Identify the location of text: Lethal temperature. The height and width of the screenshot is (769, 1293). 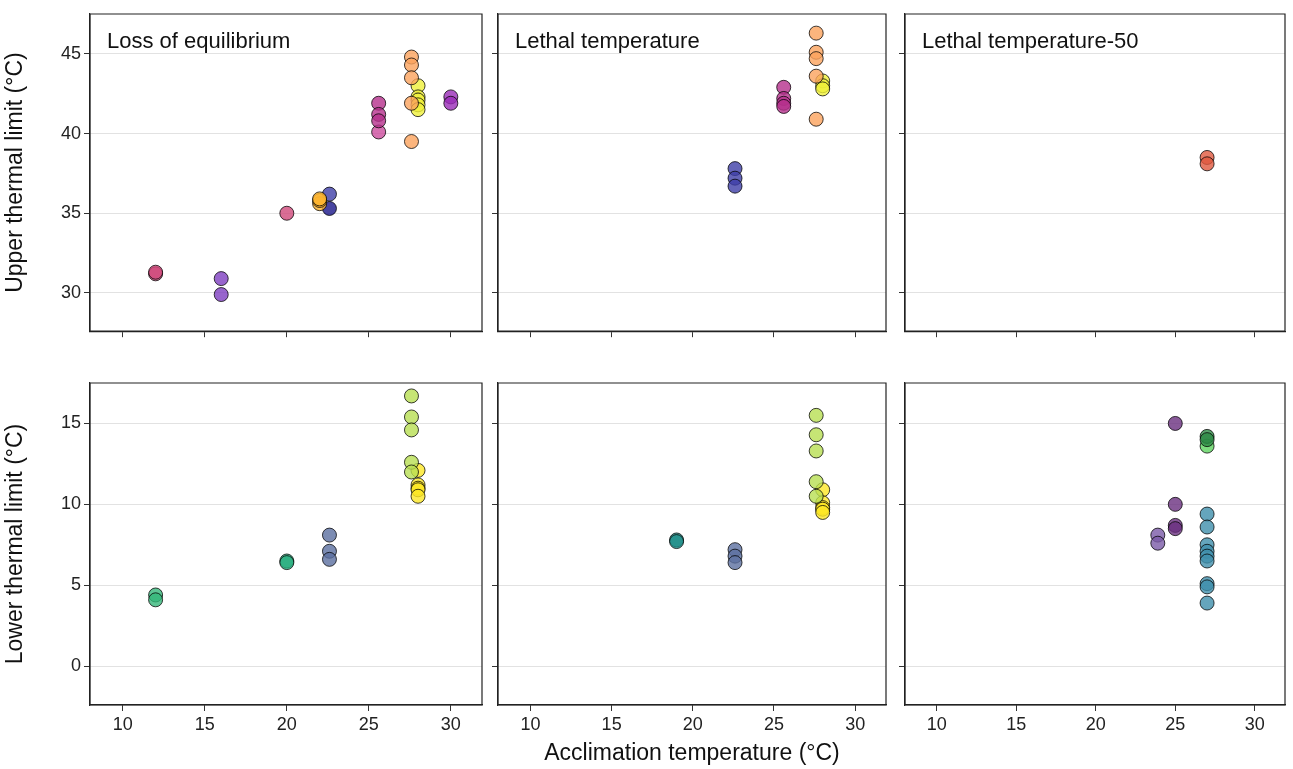
(607, 40).